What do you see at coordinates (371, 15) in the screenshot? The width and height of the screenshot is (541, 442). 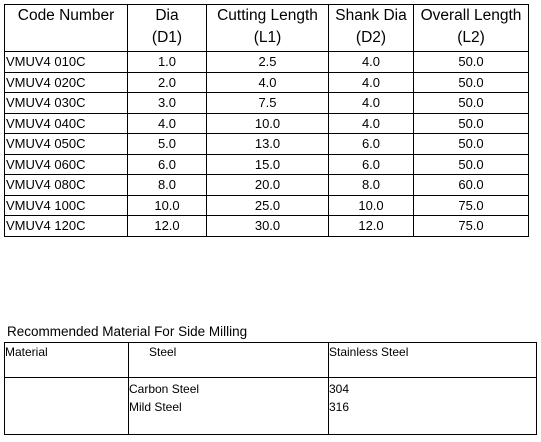 I see `header-text: Shank Dia` at bounding box center [371, 15].